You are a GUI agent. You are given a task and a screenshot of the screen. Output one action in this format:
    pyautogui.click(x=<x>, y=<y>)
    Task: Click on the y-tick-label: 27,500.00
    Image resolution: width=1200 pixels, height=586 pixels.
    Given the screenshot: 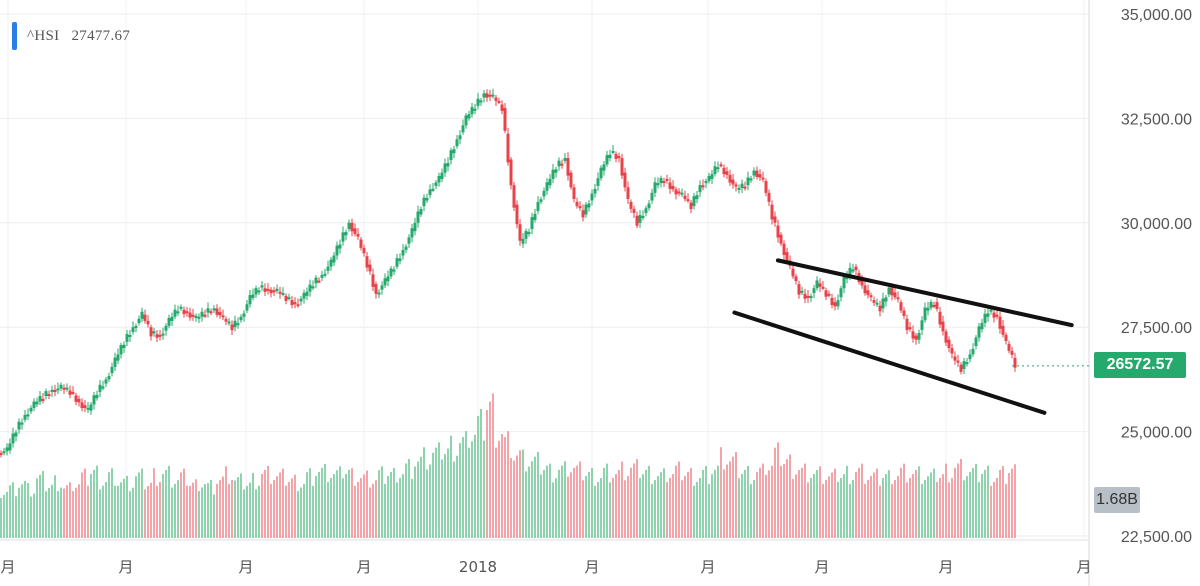 What is the action you would take?
    pyautogui.click(x=1156, y=328)
    